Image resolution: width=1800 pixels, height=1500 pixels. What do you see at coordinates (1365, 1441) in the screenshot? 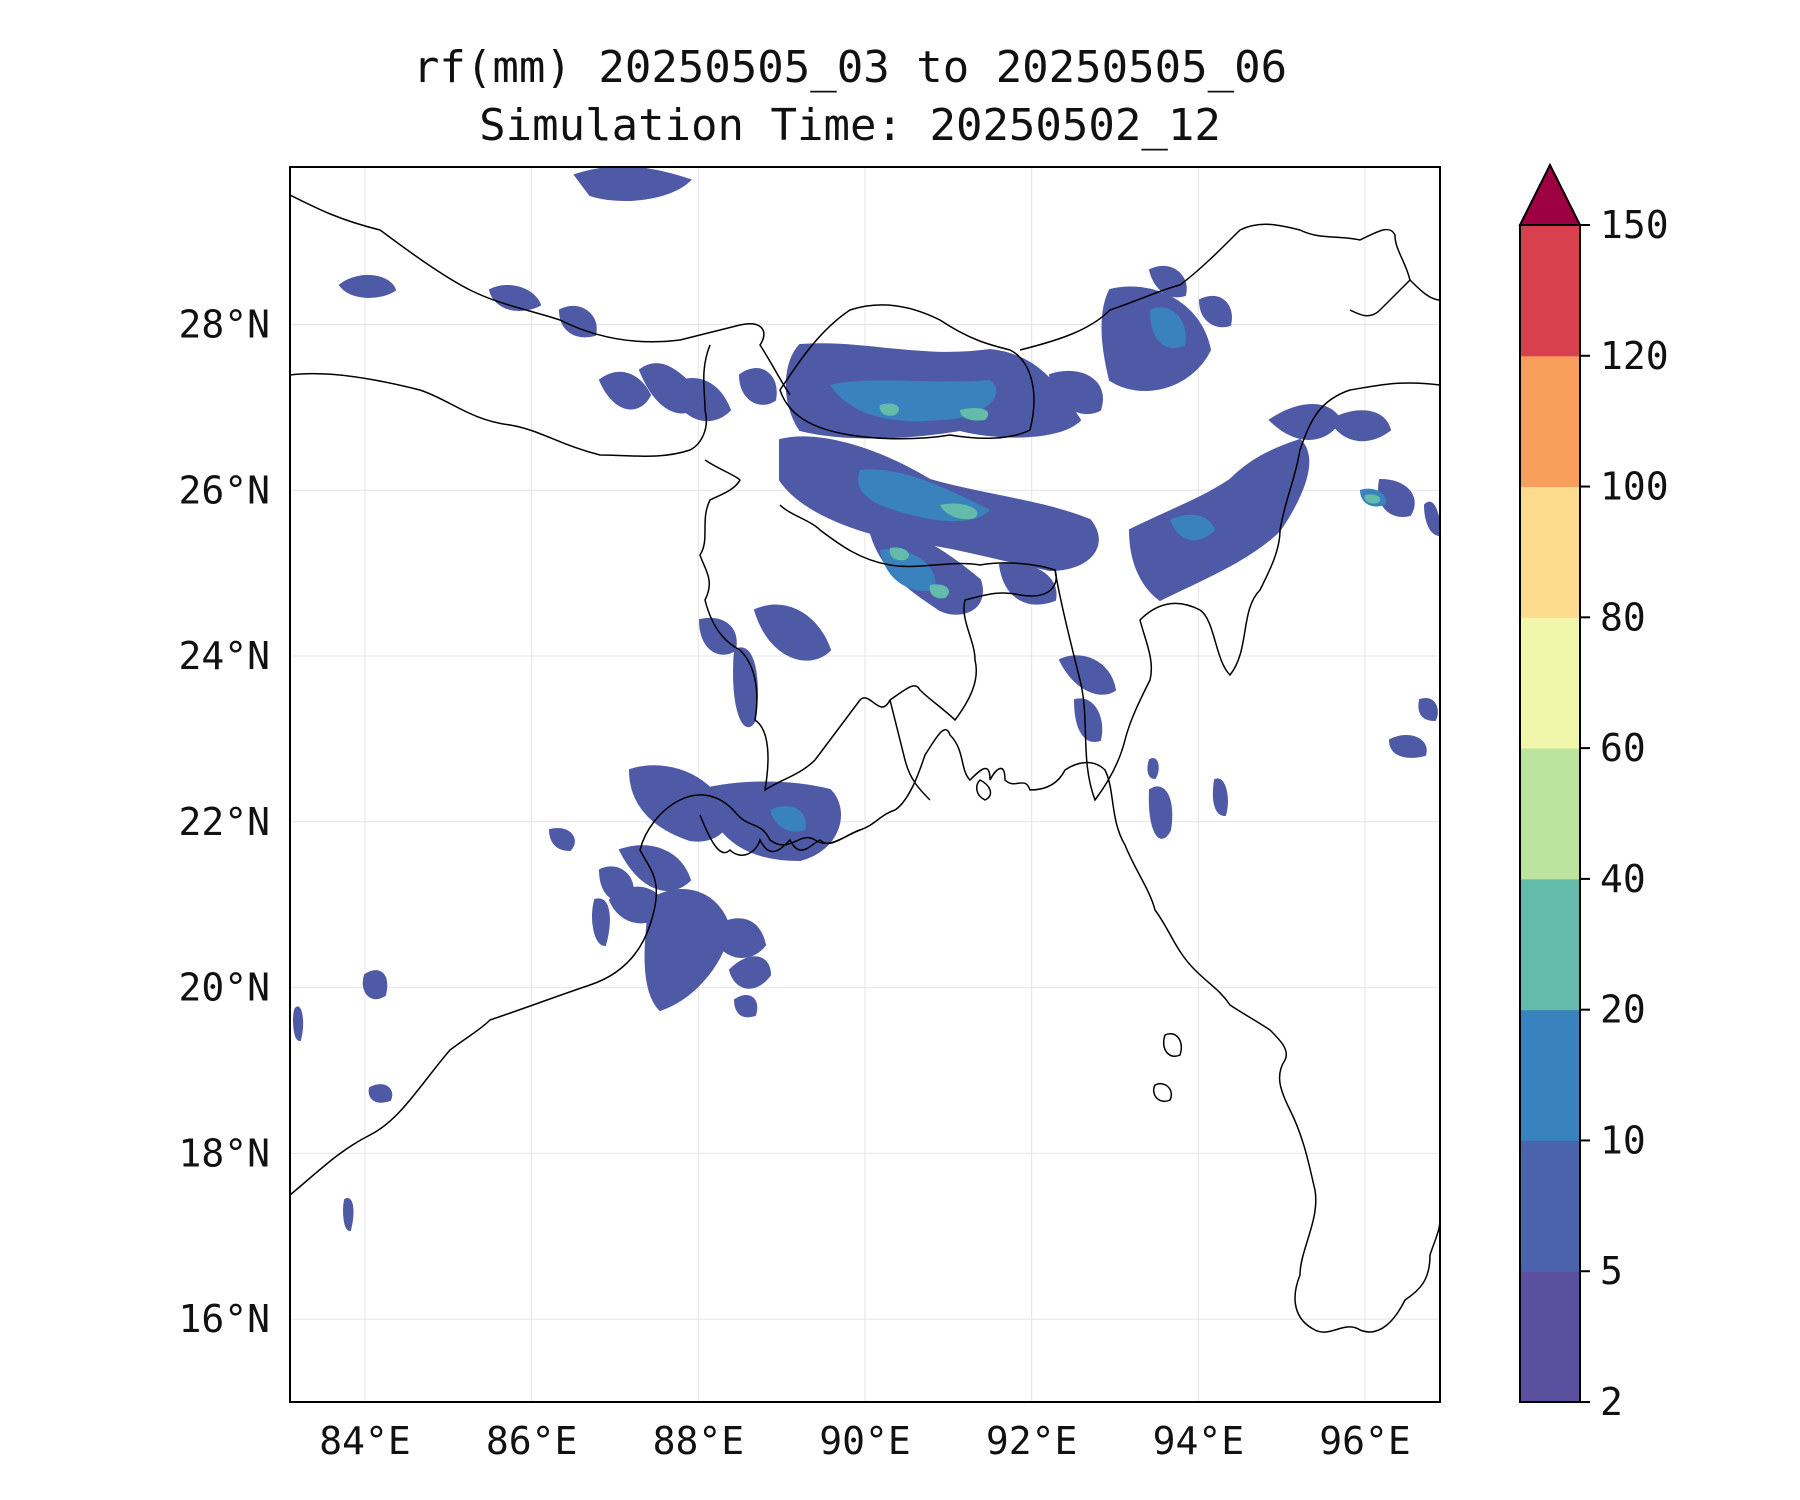
I see `lon-tick-label: 96°E` at bounding box center [1365, 1441].